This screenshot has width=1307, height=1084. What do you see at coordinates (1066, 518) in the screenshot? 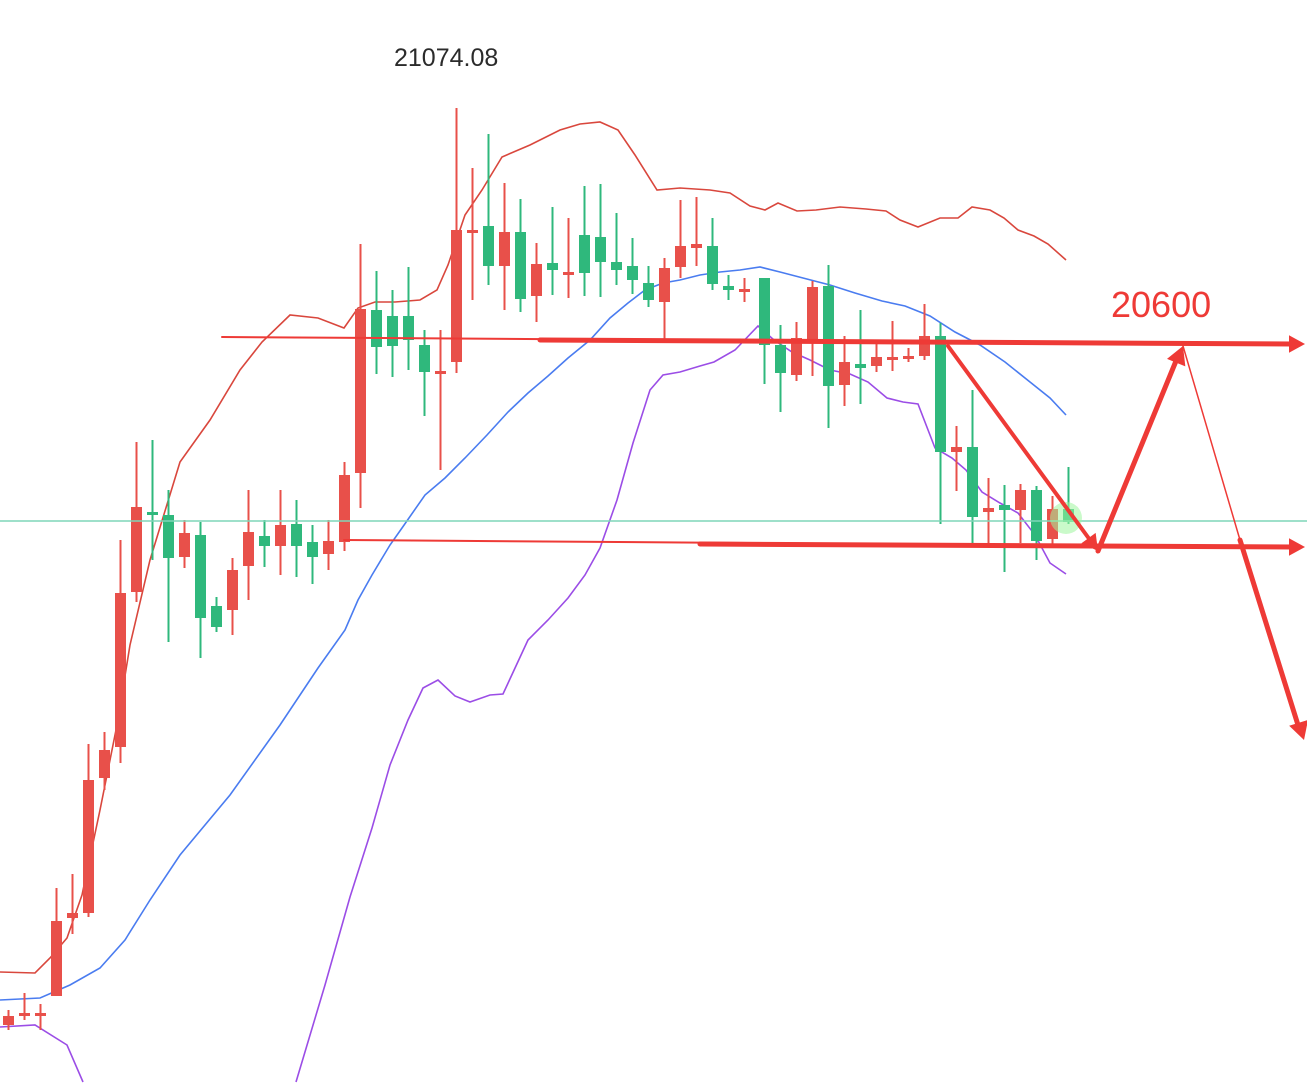
I see `latest-price-glow` at bounding box center [1066, 518].